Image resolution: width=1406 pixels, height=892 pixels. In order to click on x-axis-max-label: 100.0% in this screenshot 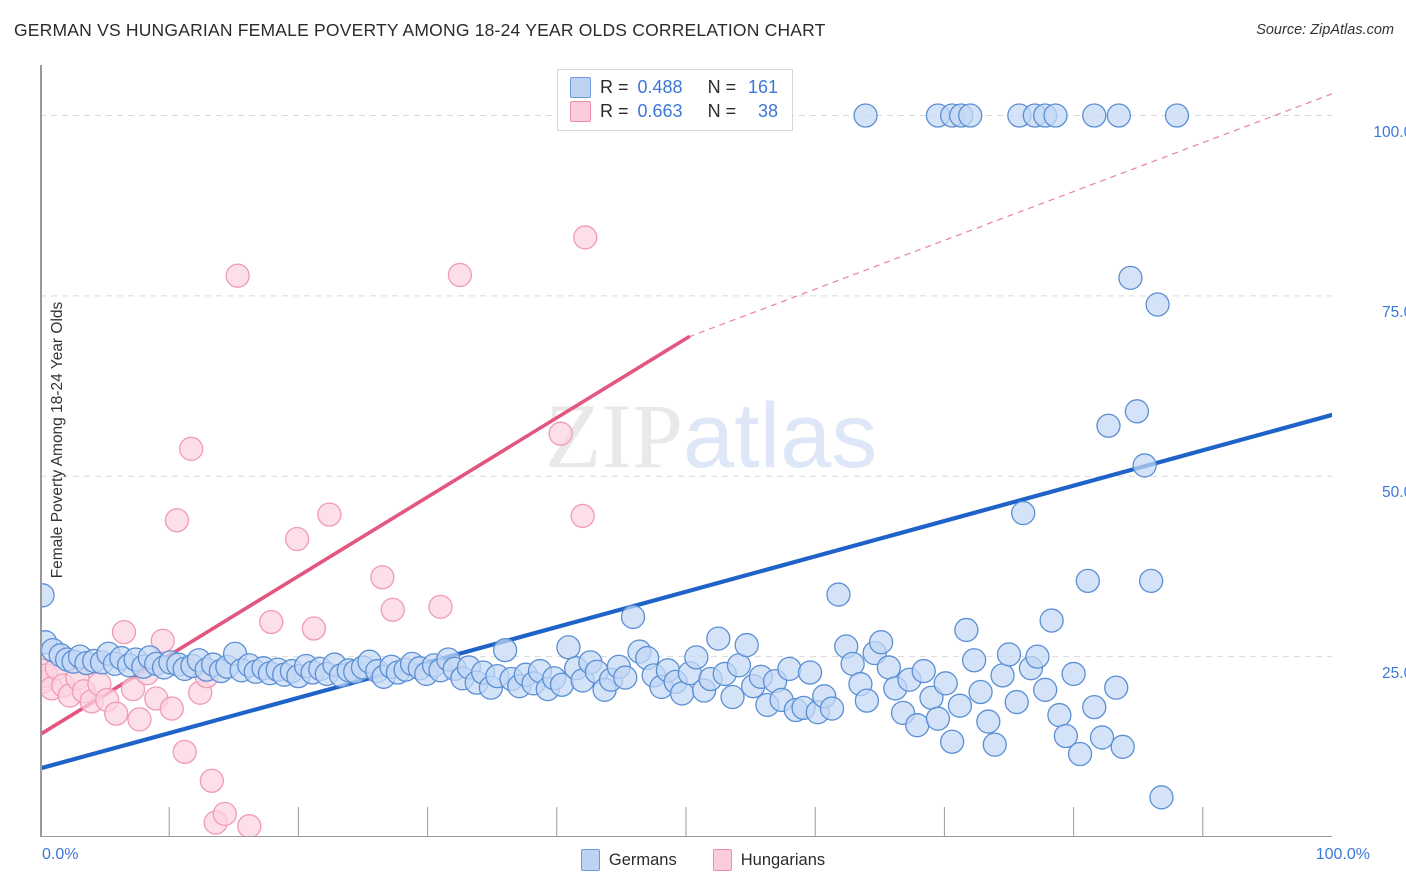, I will do `click(1342, 854)`.